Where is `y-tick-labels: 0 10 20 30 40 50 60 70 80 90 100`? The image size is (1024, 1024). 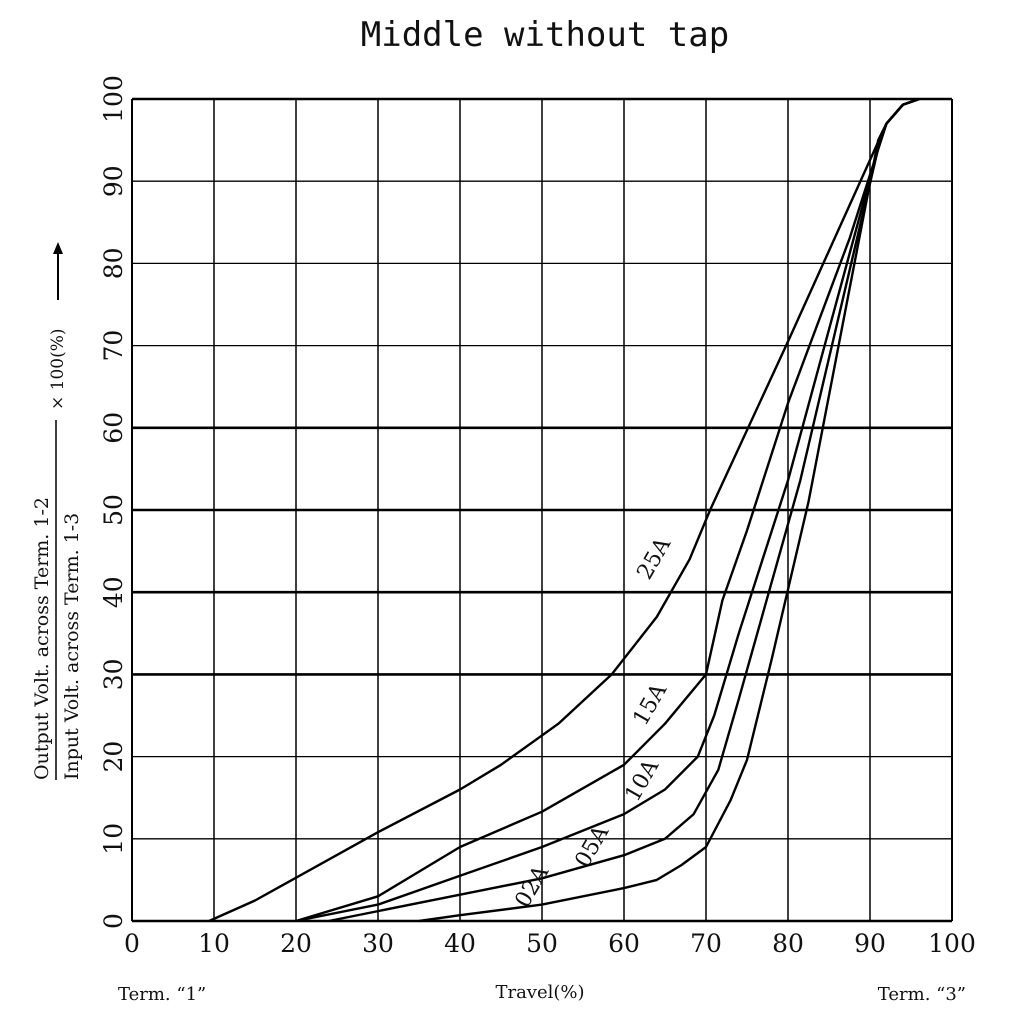
y-tick-labels: 0 10 20 30 40 50 60 70 80 90 100 is located at coordinates (113, 502).